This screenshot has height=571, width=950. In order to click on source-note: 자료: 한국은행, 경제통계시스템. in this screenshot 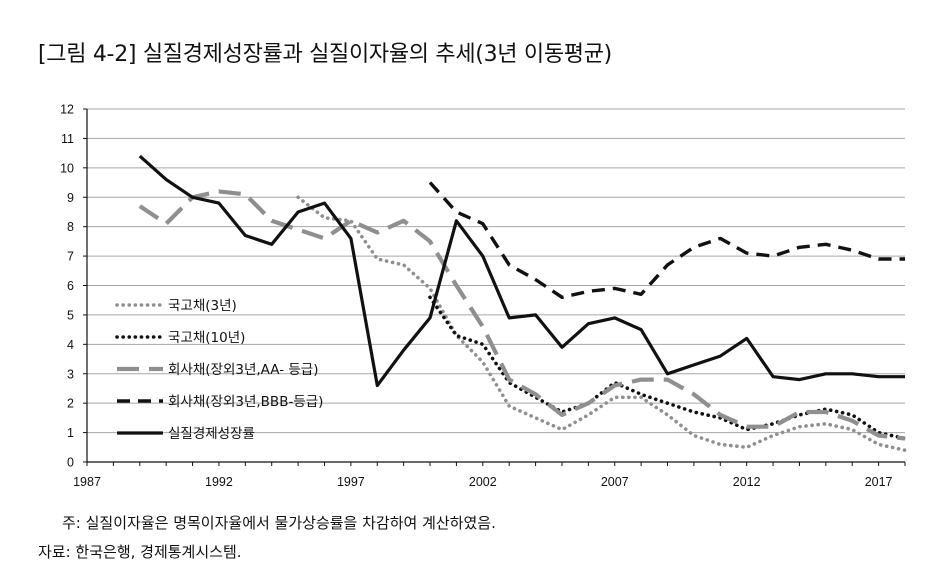, I will do `click(140, 552)`.